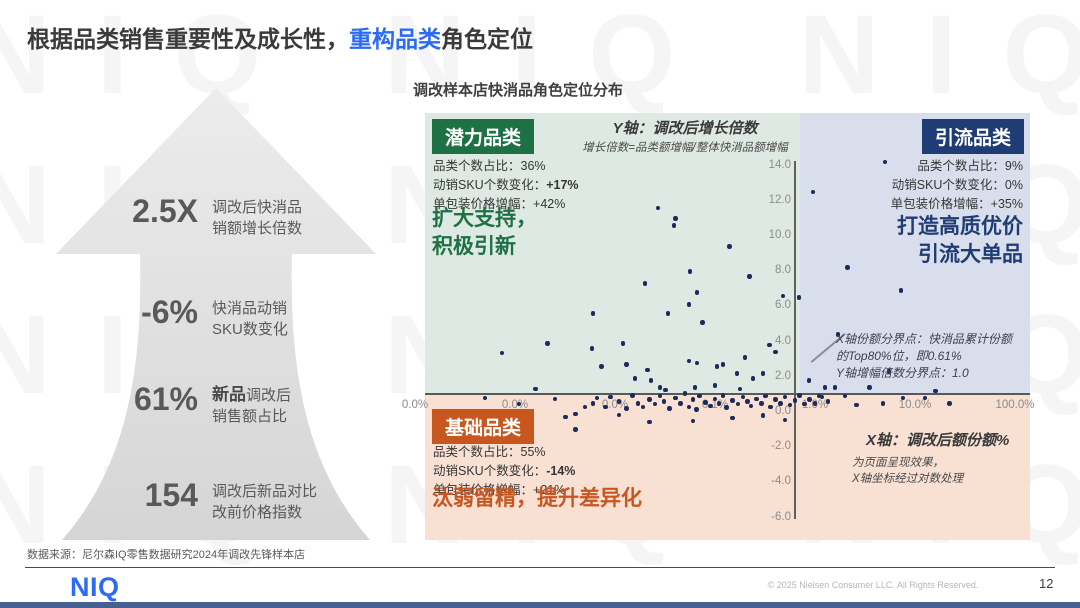 Image resolution: width=1080 pixels, height=608 pixels. What do you see at coordinates (779, 199) in the screenshot?
I see `y-tick-label: 12.0` at bounding box center [779, 199].